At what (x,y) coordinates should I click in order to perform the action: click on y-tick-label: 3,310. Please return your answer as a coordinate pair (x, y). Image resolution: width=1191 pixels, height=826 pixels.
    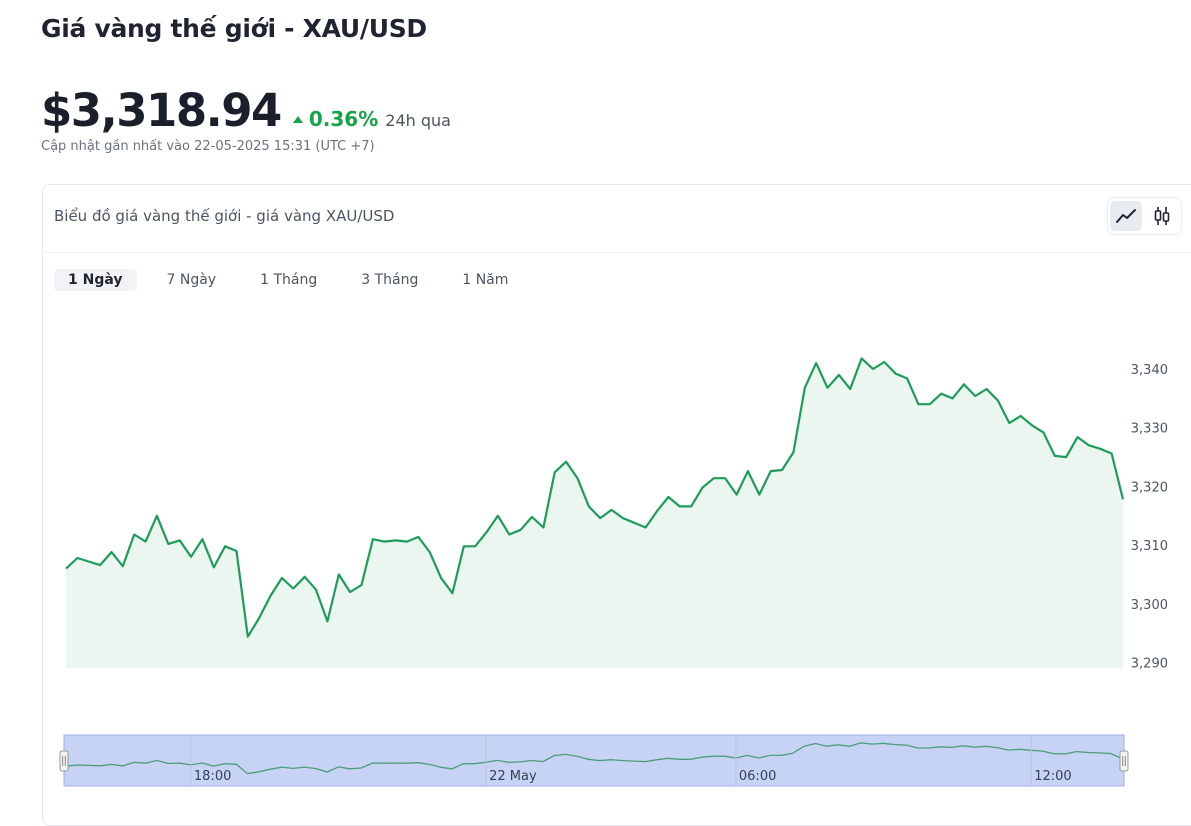
    Looking at the image, I should click on (1149, 546).